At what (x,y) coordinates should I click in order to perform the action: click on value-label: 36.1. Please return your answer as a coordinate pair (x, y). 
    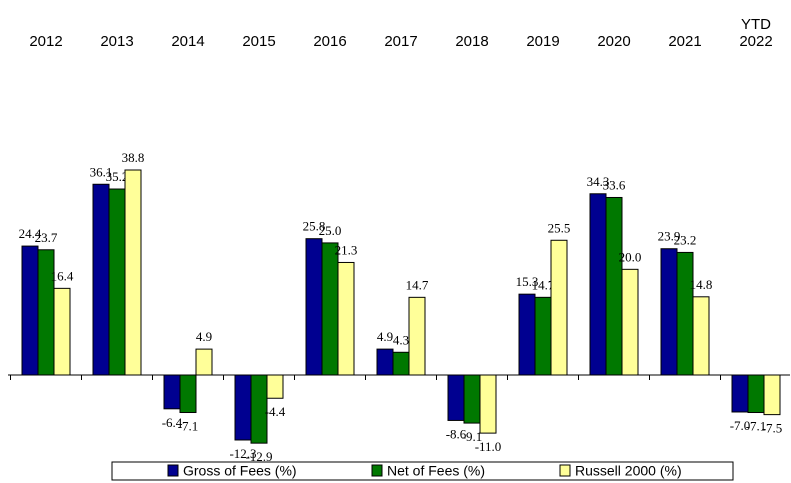
    Looking at the image, I should click on (101, 171).